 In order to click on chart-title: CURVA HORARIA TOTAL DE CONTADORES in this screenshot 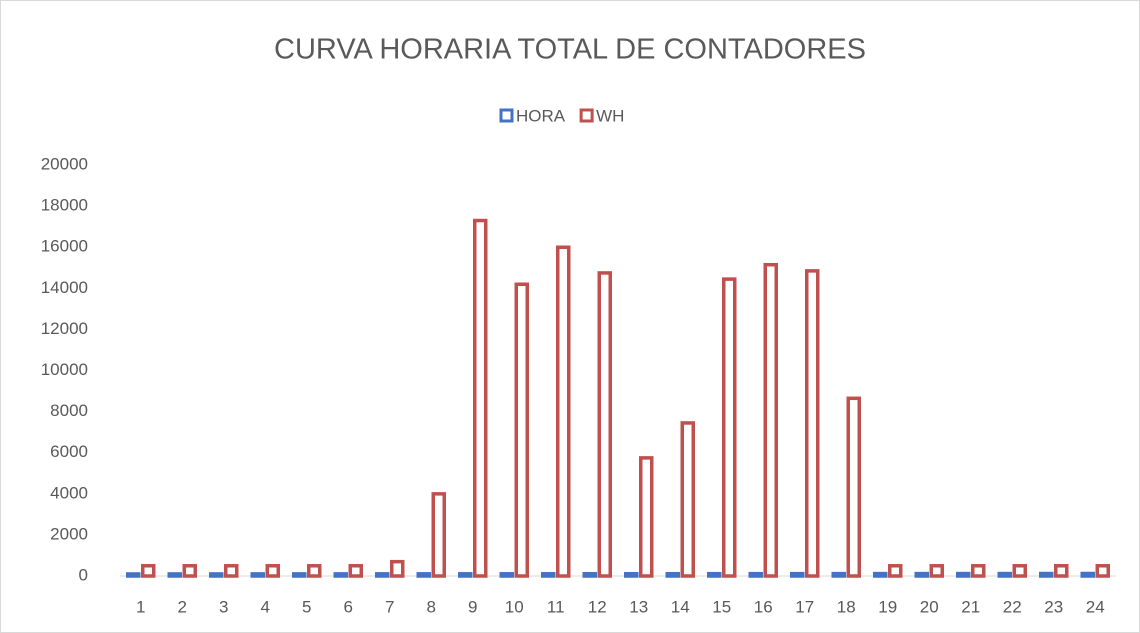, I will do `click(570, 50)`.